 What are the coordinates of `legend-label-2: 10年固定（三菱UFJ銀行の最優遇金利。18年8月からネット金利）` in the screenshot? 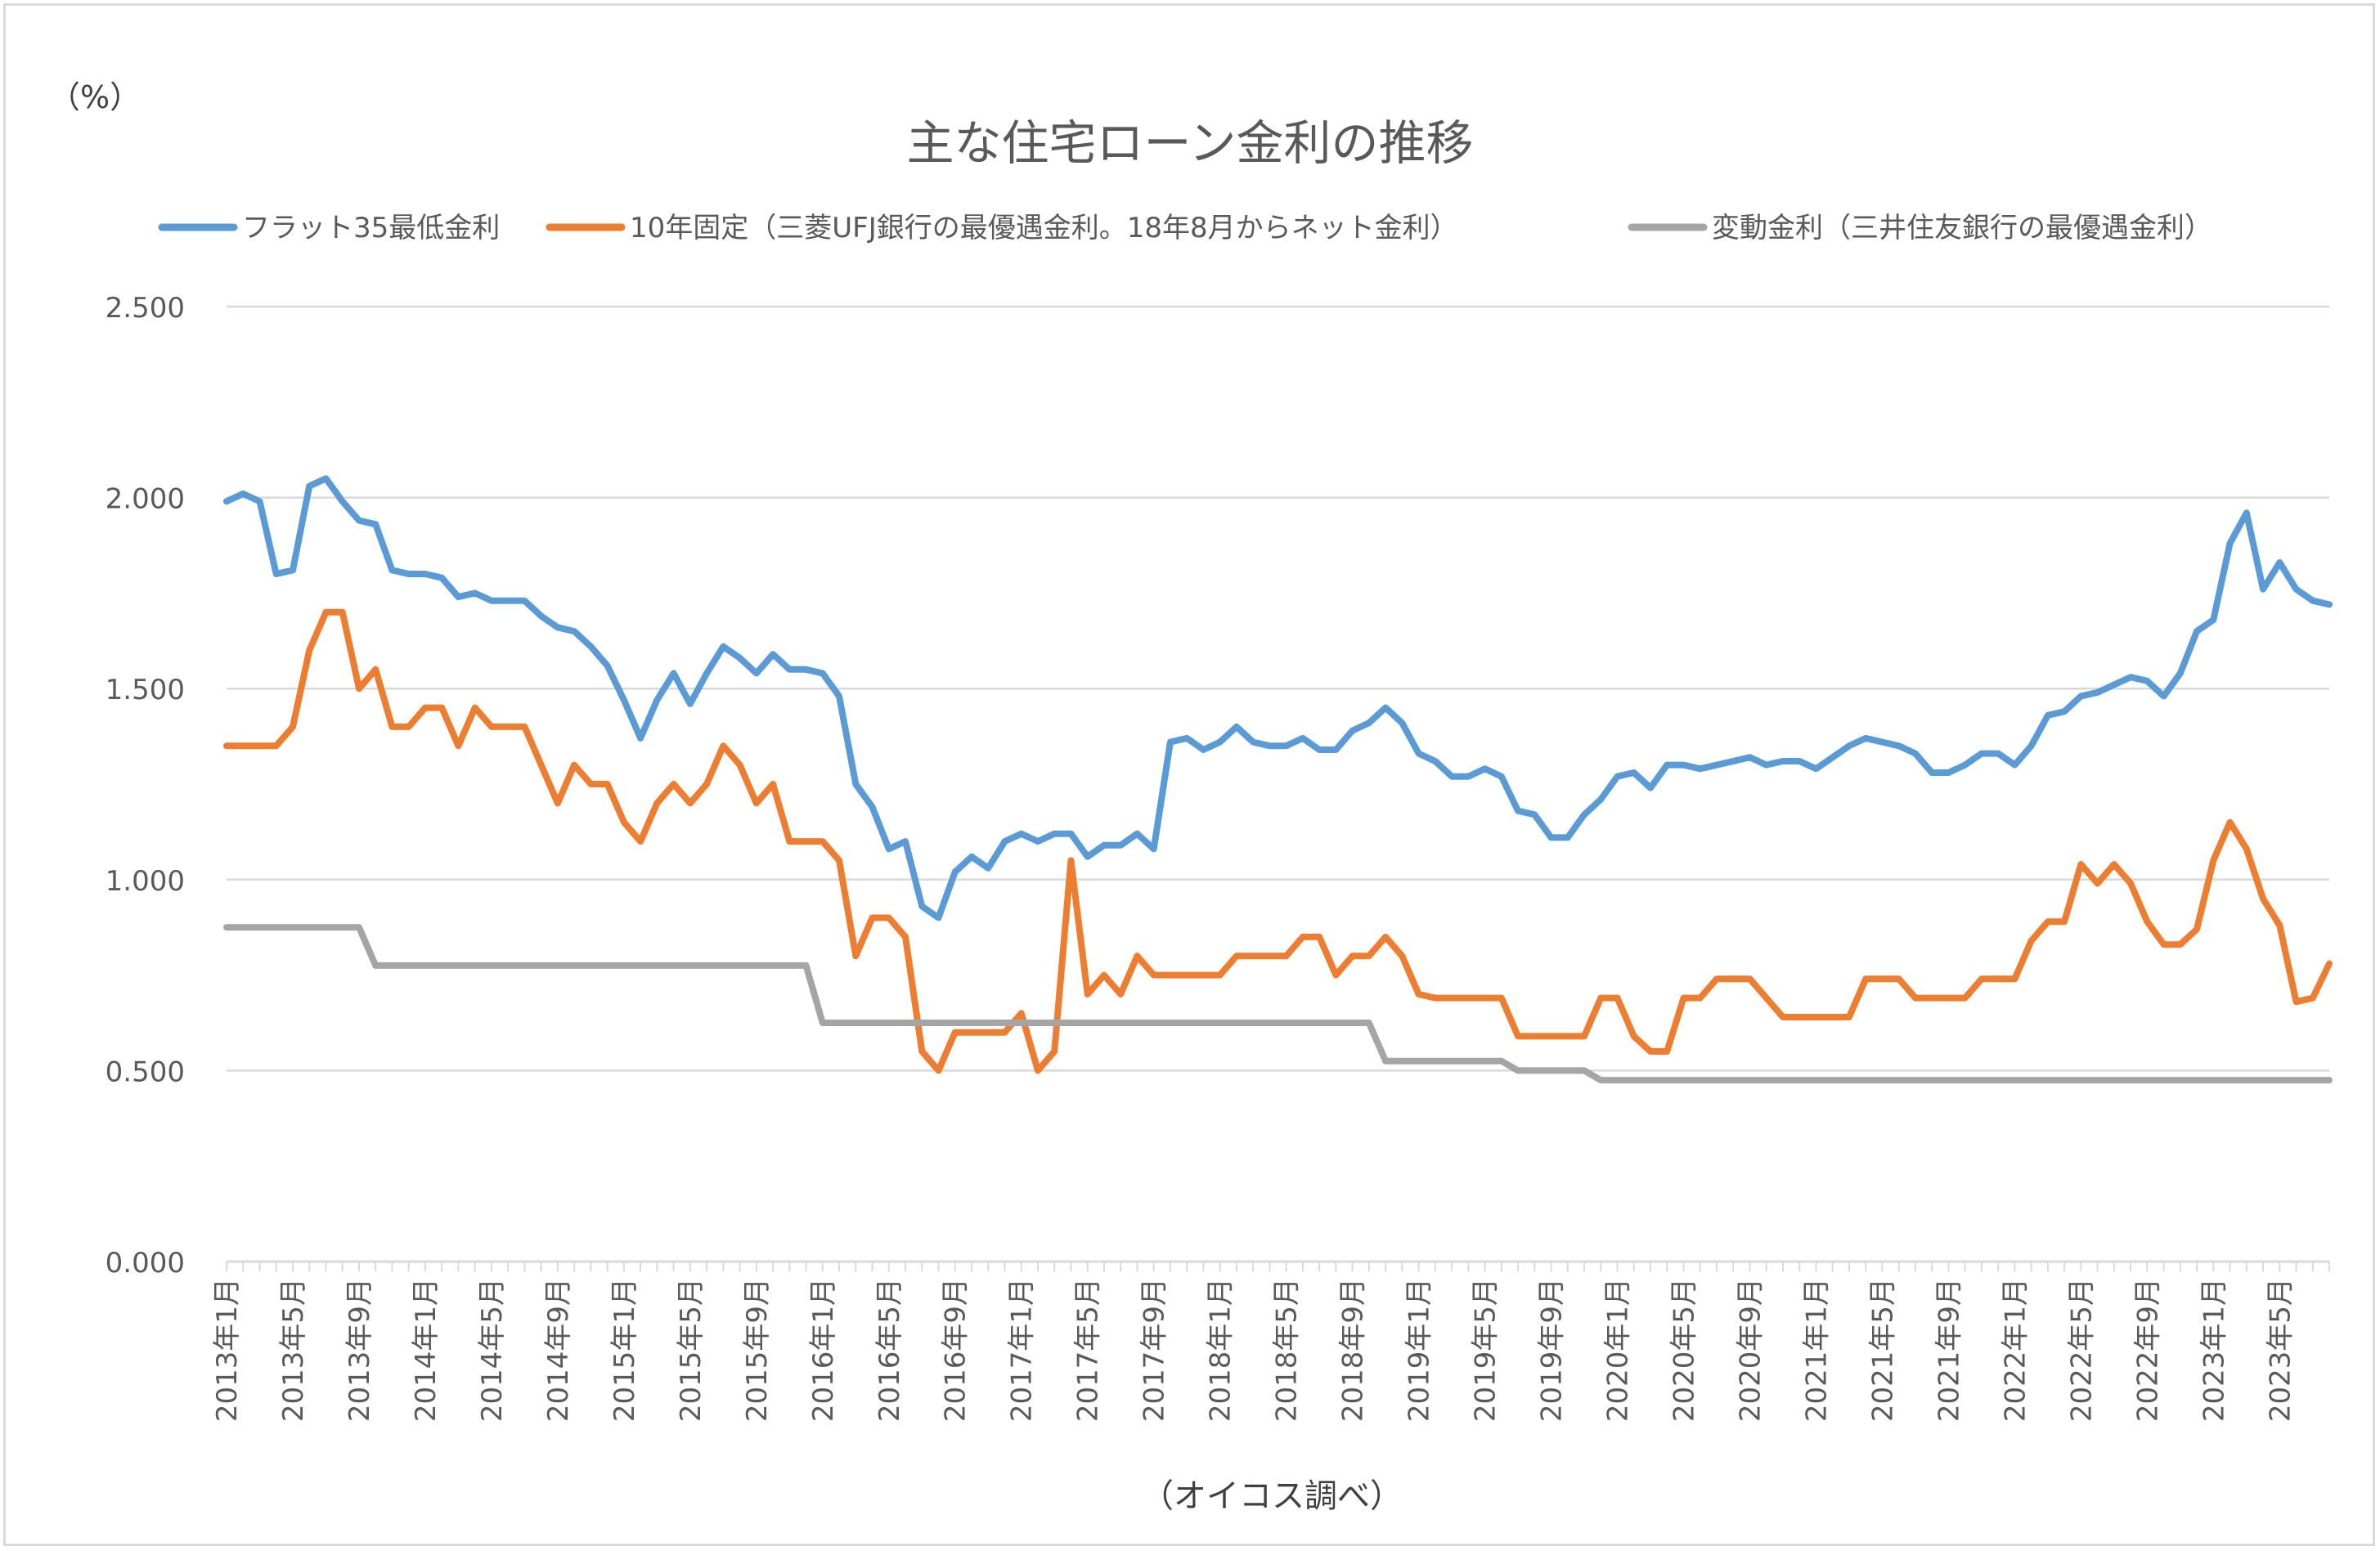 It's located at (1044, 228).